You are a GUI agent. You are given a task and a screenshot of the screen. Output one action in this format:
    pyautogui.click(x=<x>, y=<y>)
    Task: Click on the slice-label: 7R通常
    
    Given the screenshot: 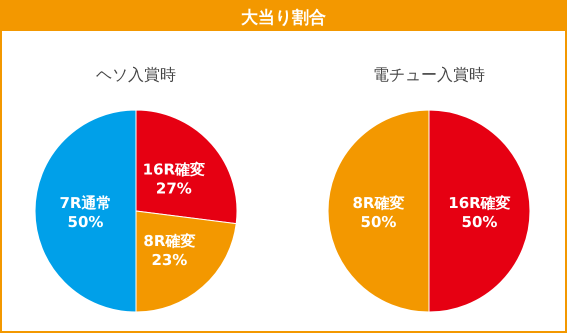 What is the action you would take?
    pyautogui.click(x=86, y=203)
    